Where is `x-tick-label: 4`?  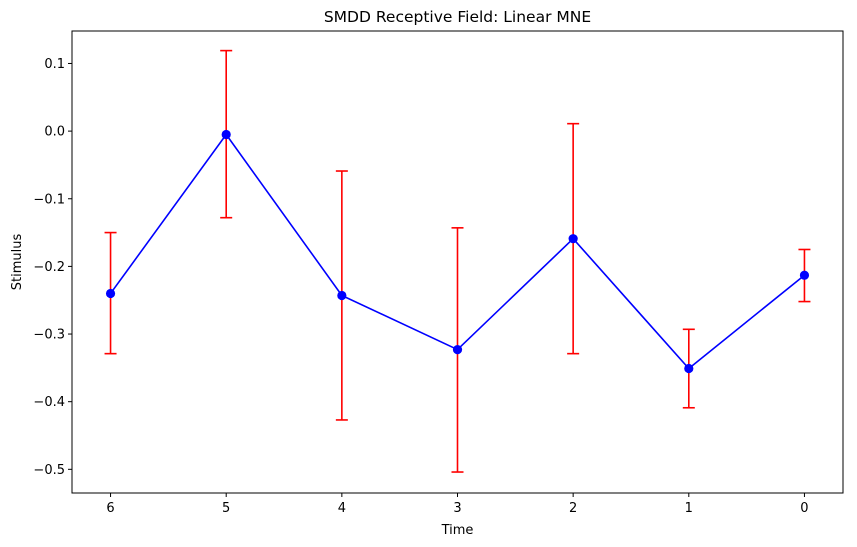
x-tick-label: 4 is located at coordinates (342, 508).